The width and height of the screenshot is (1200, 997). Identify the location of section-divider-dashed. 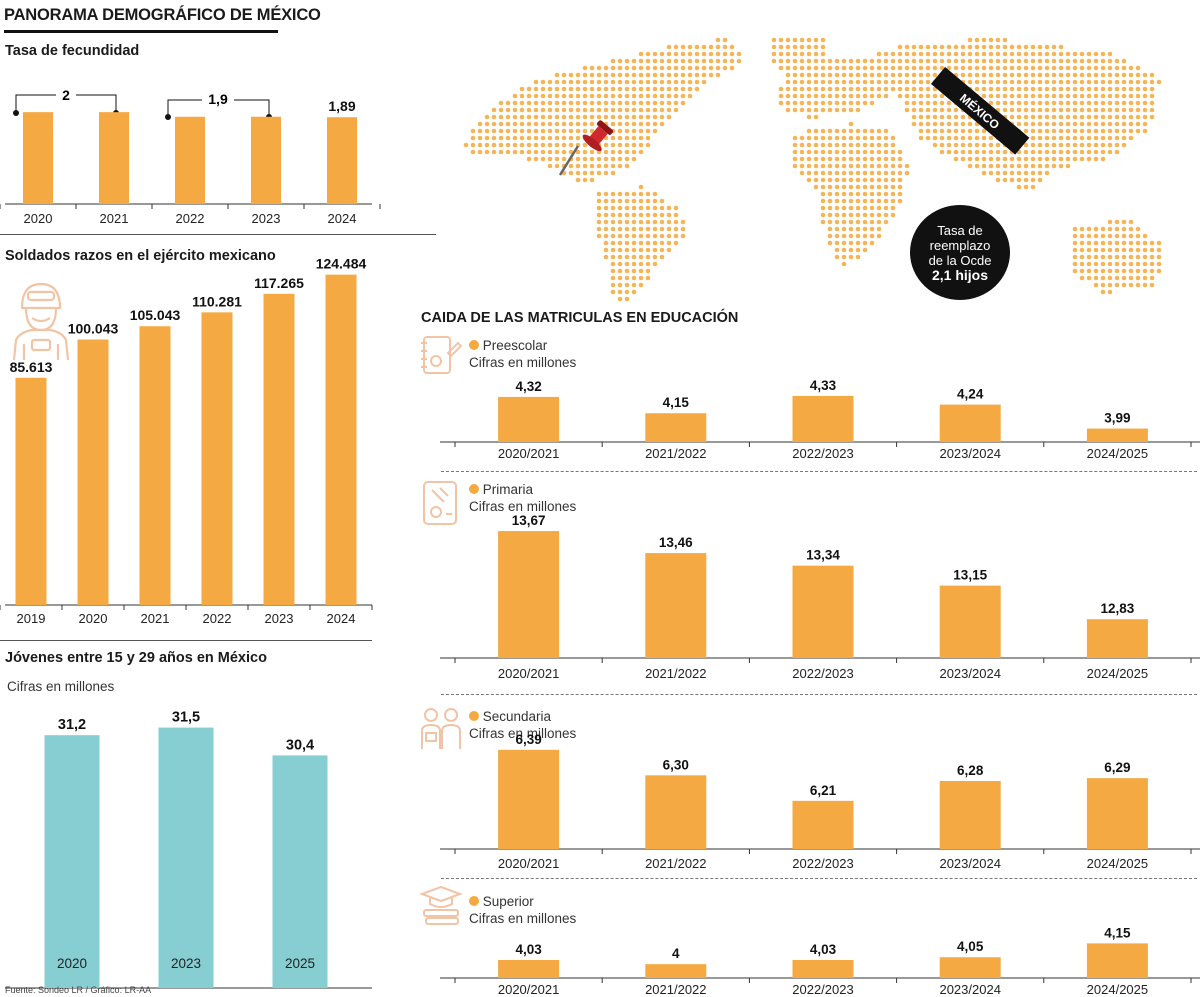
(819, 471).